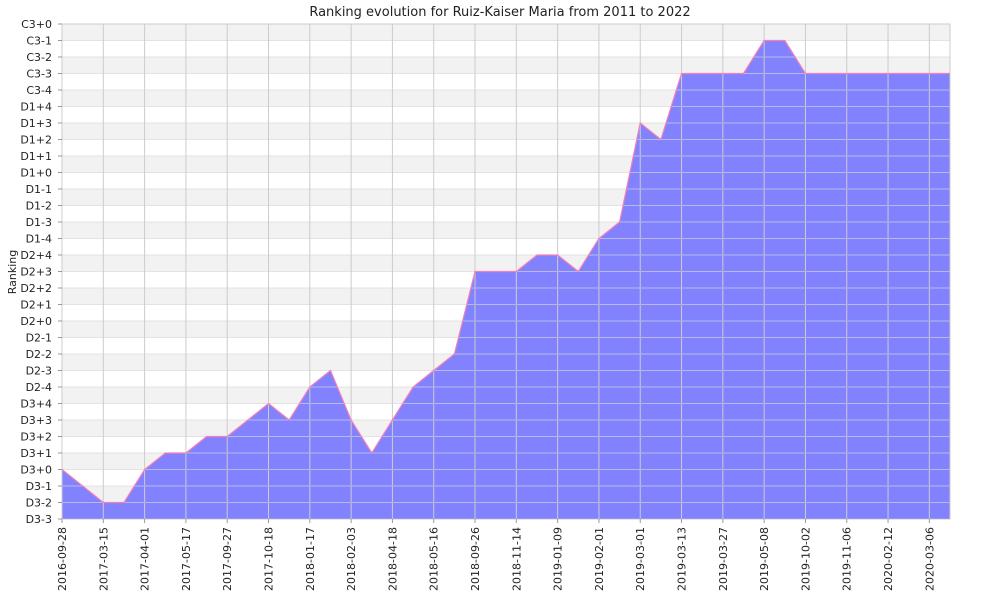  Describe the element at coordinates (392, 559) in the screenshot. I see `x-tick-label: 2018-04-18` at that location.